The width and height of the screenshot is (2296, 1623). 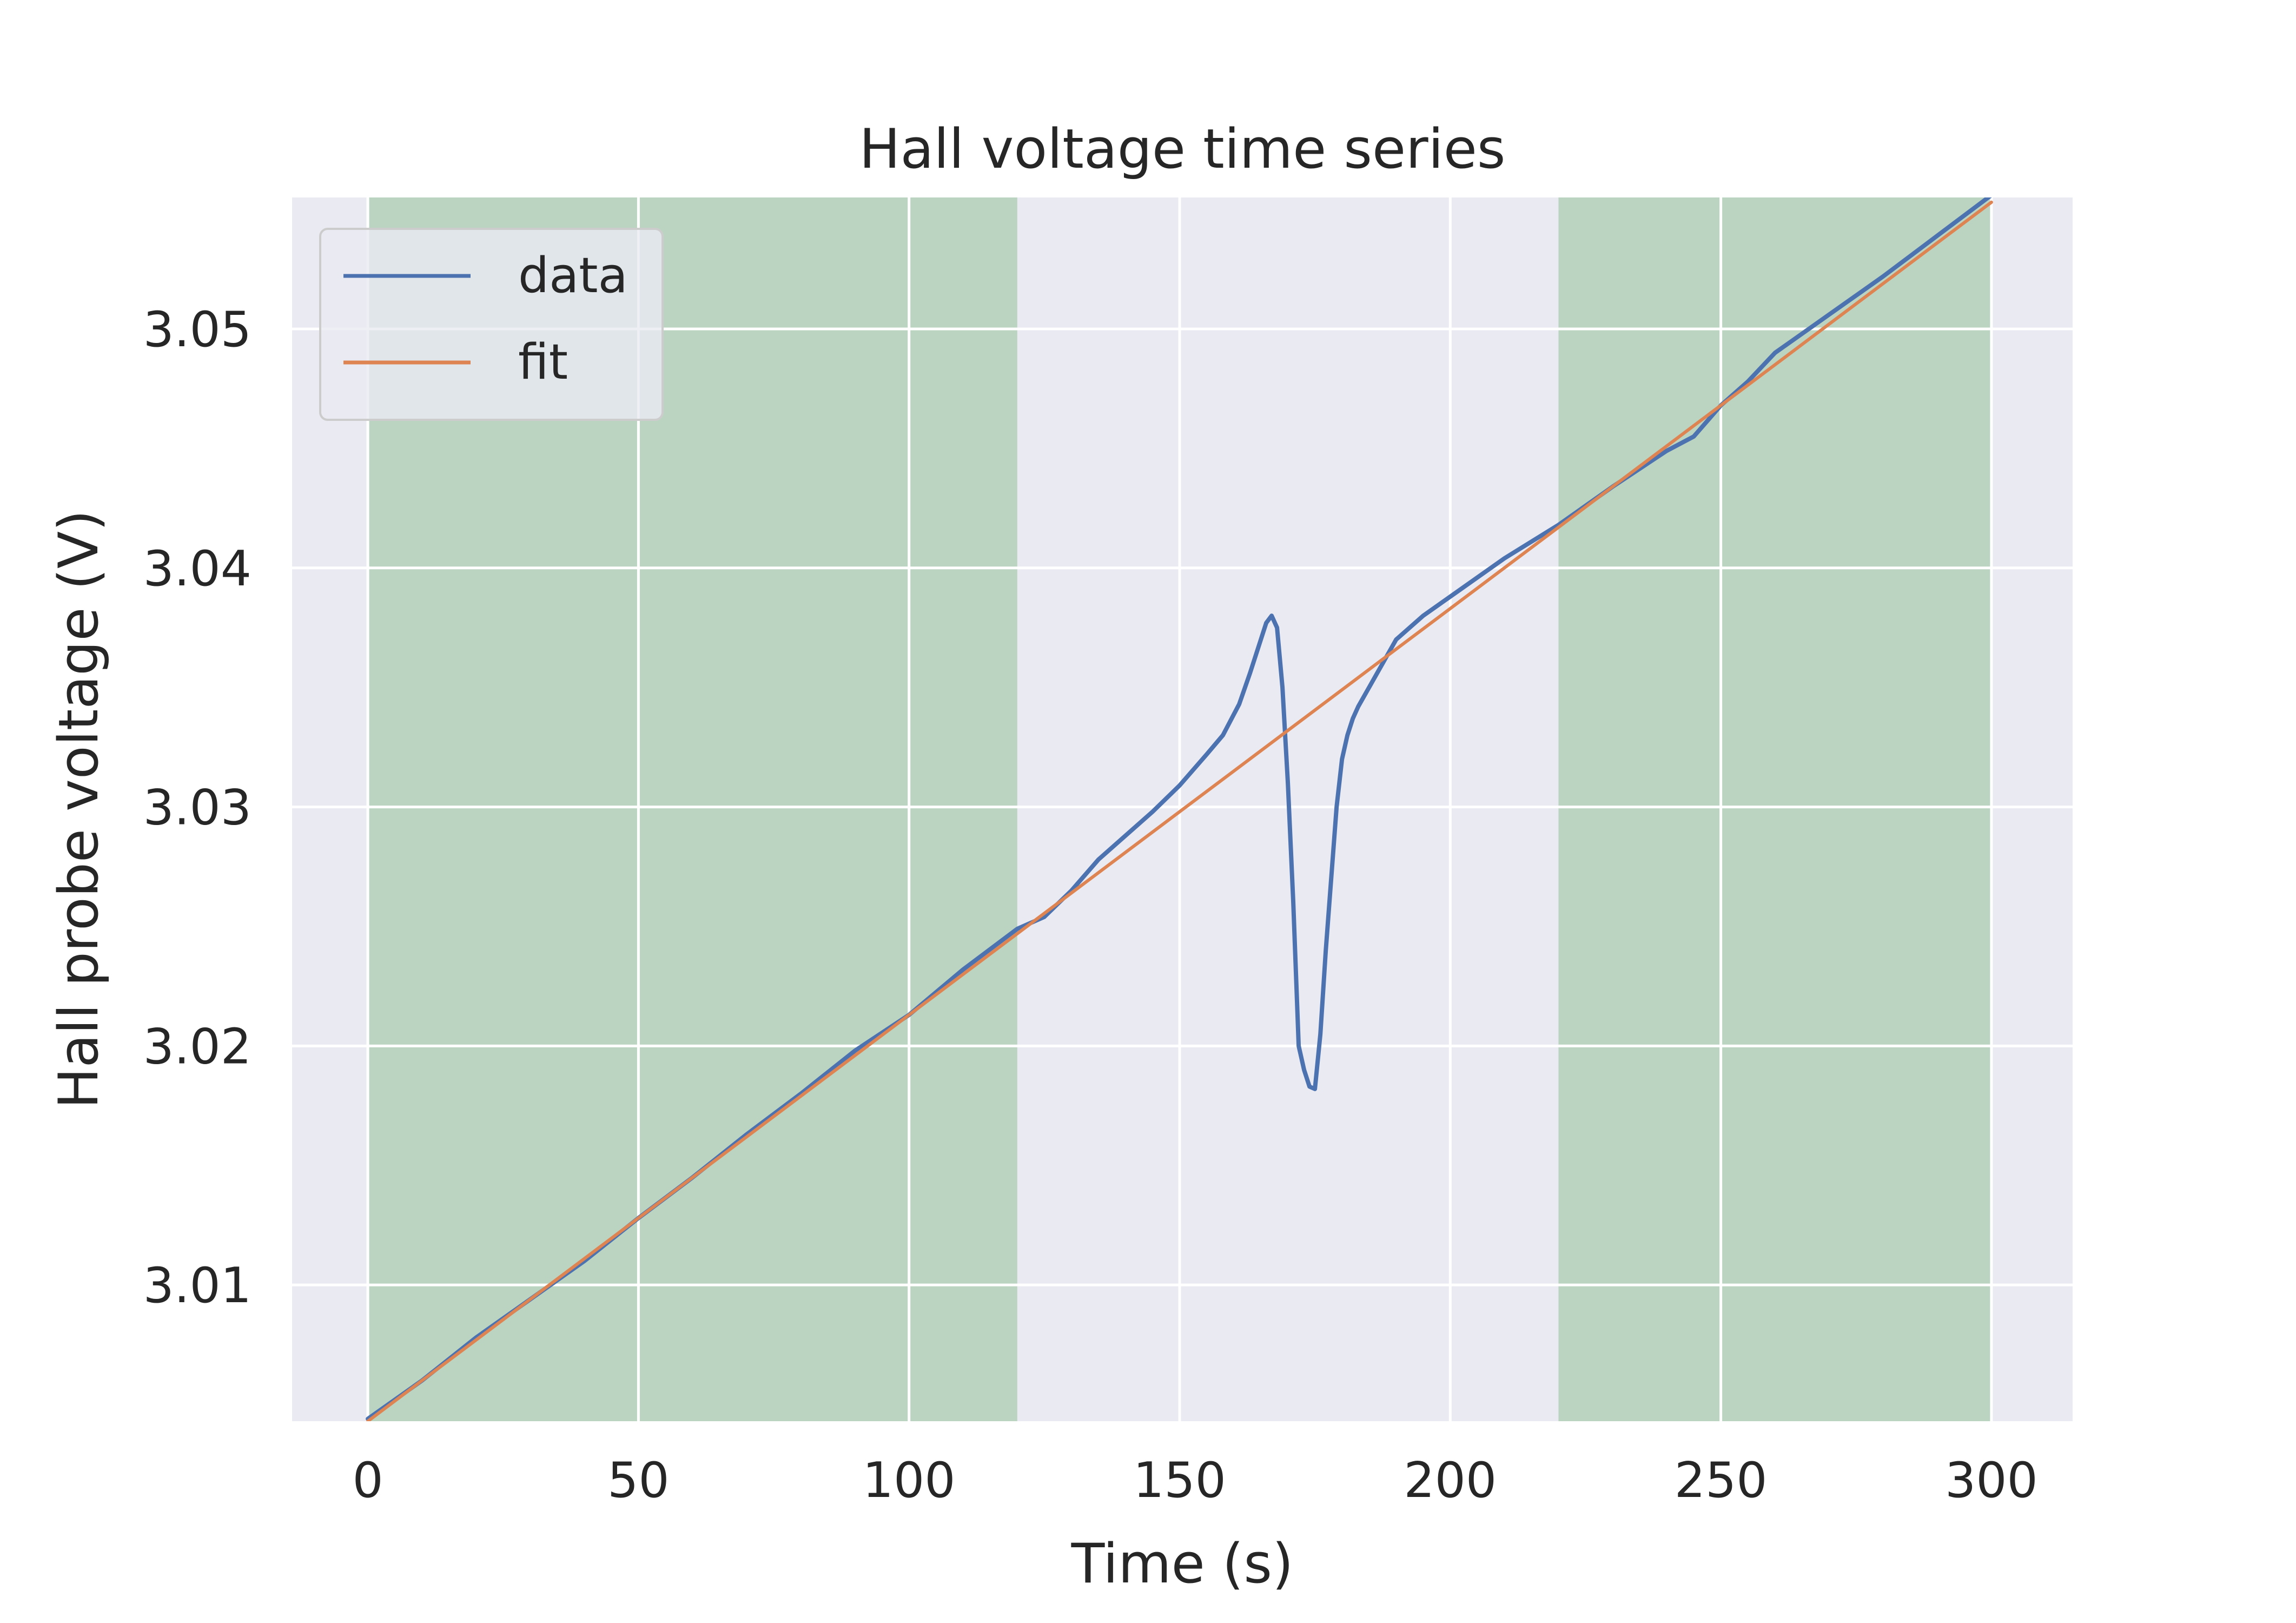 I want to click on y-tick-label: 3.03, so click(x=197, y=808).